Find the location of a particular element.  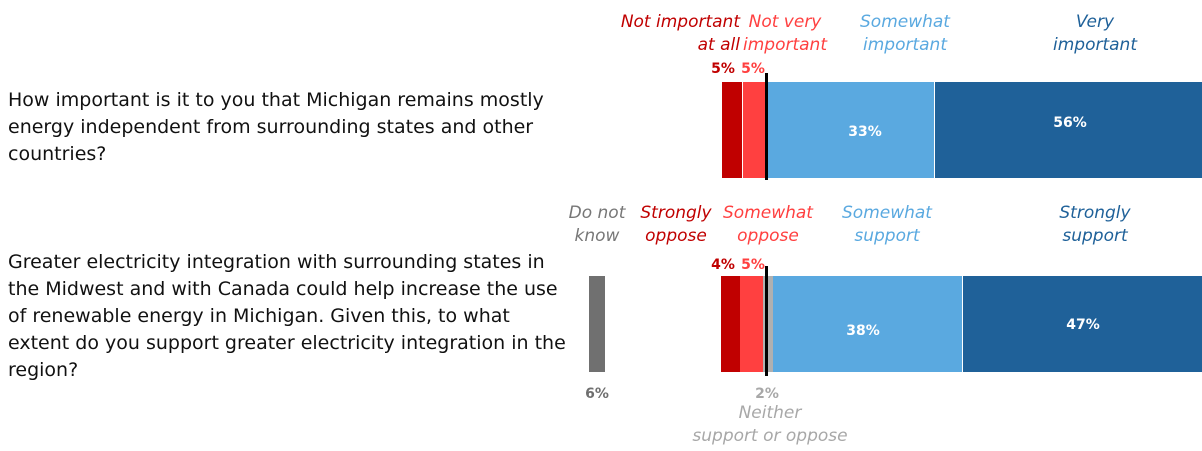

header-somewhat-important: Somewhat important is located at coordinates (905, 34).